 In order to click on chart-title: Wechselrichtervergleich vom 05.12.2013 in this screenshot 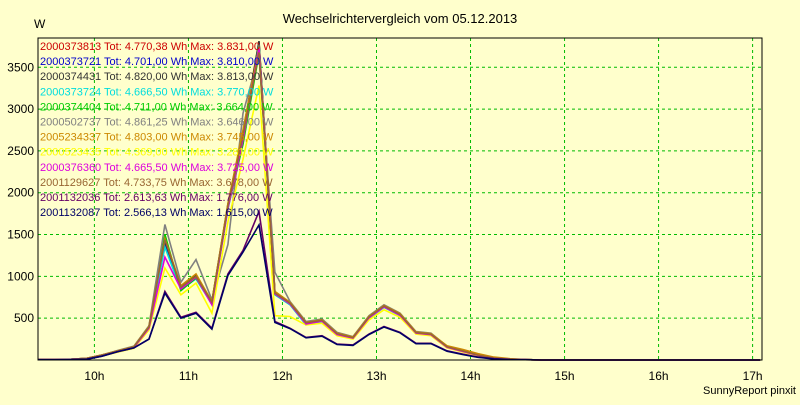, I will do `click(400, 18)`.